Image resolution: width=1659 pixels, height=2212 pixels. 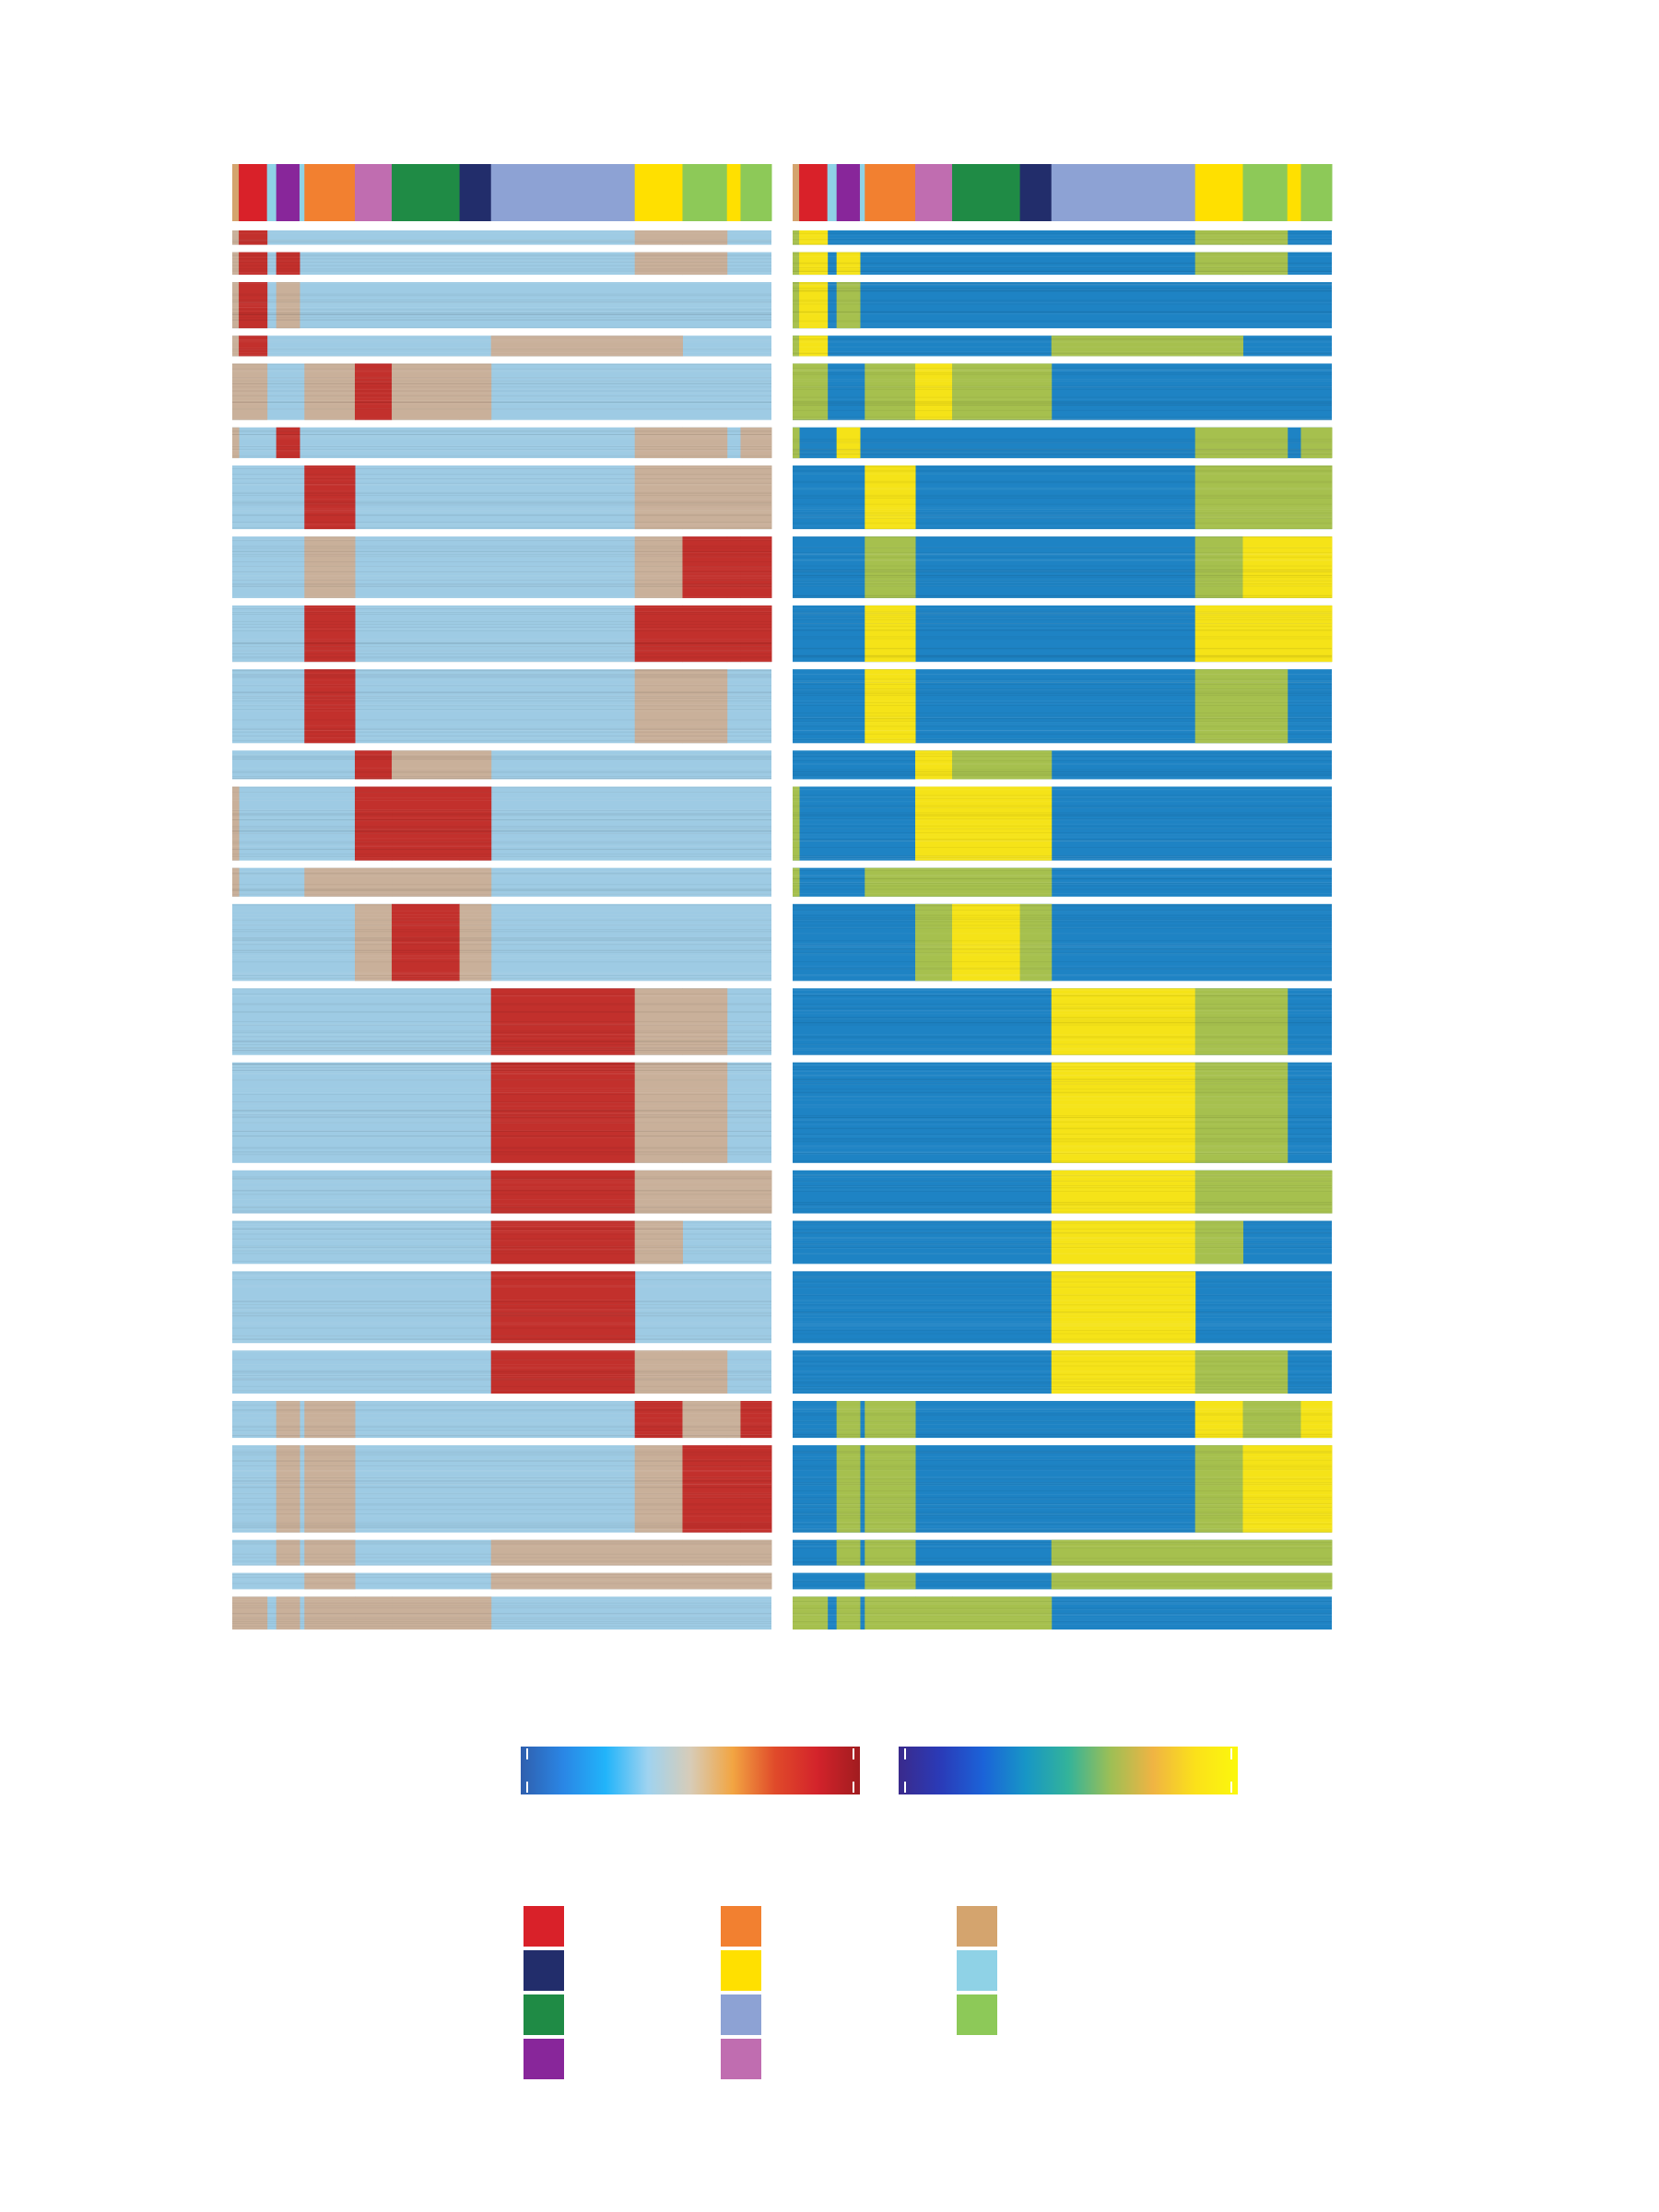 What do you see at coordinates (501, 823) in the screenshot?
I see `block-background` at bounding box center [501, 823].